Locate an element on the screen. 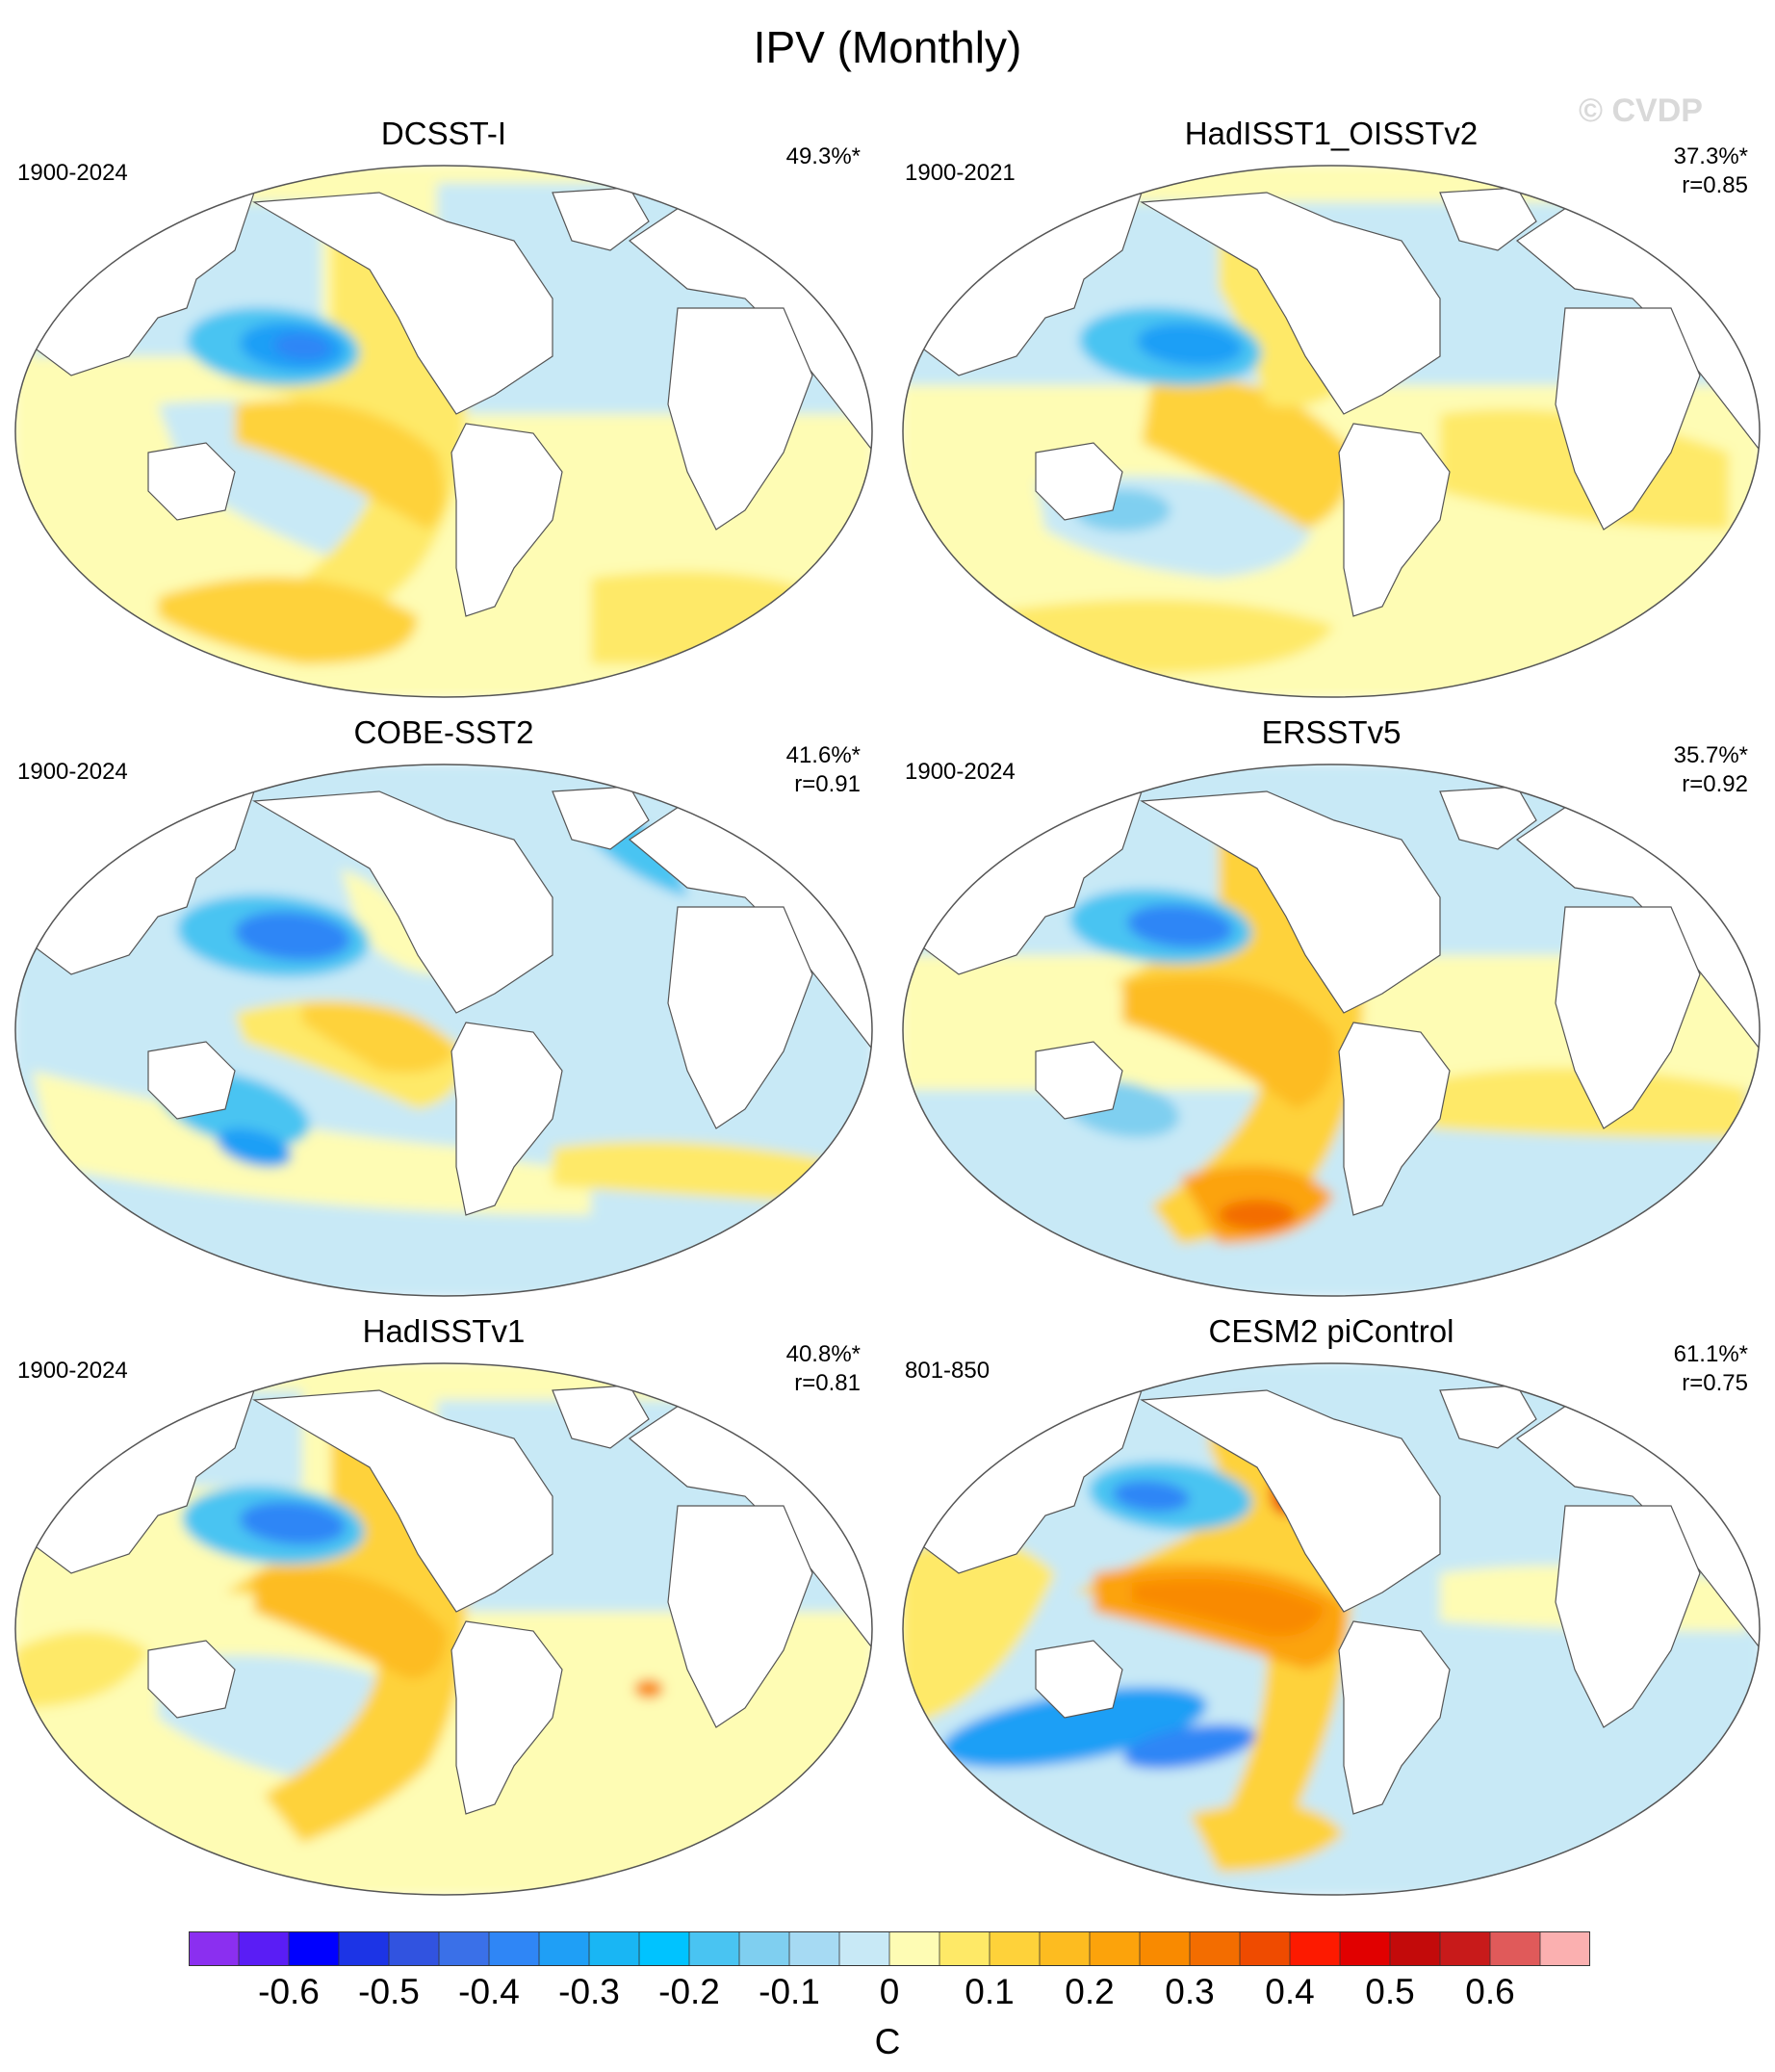 The height and width of the screenshot is (2072, 1775). colorbar-tick-label: 0.2 is located at coordinates (1090, 1991).